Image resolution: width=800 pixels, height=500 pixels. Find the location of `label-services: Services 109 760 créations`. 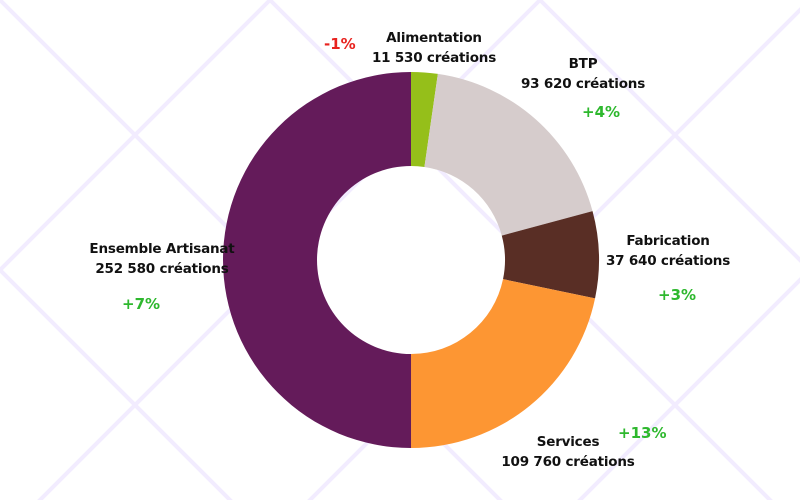

label-services: Services 109 760 créations is located at coordinates (568, 452).